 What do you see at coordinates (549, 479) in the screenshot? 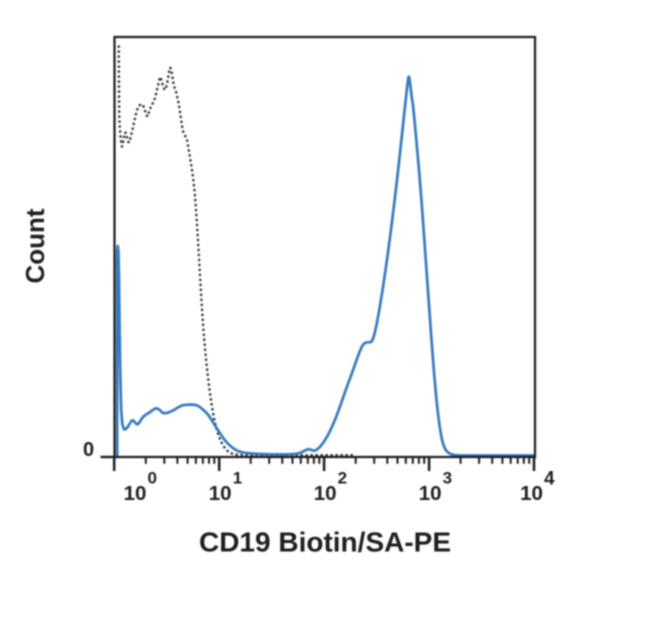
I see `svg-text: 4` at bounding box center [549, 479].